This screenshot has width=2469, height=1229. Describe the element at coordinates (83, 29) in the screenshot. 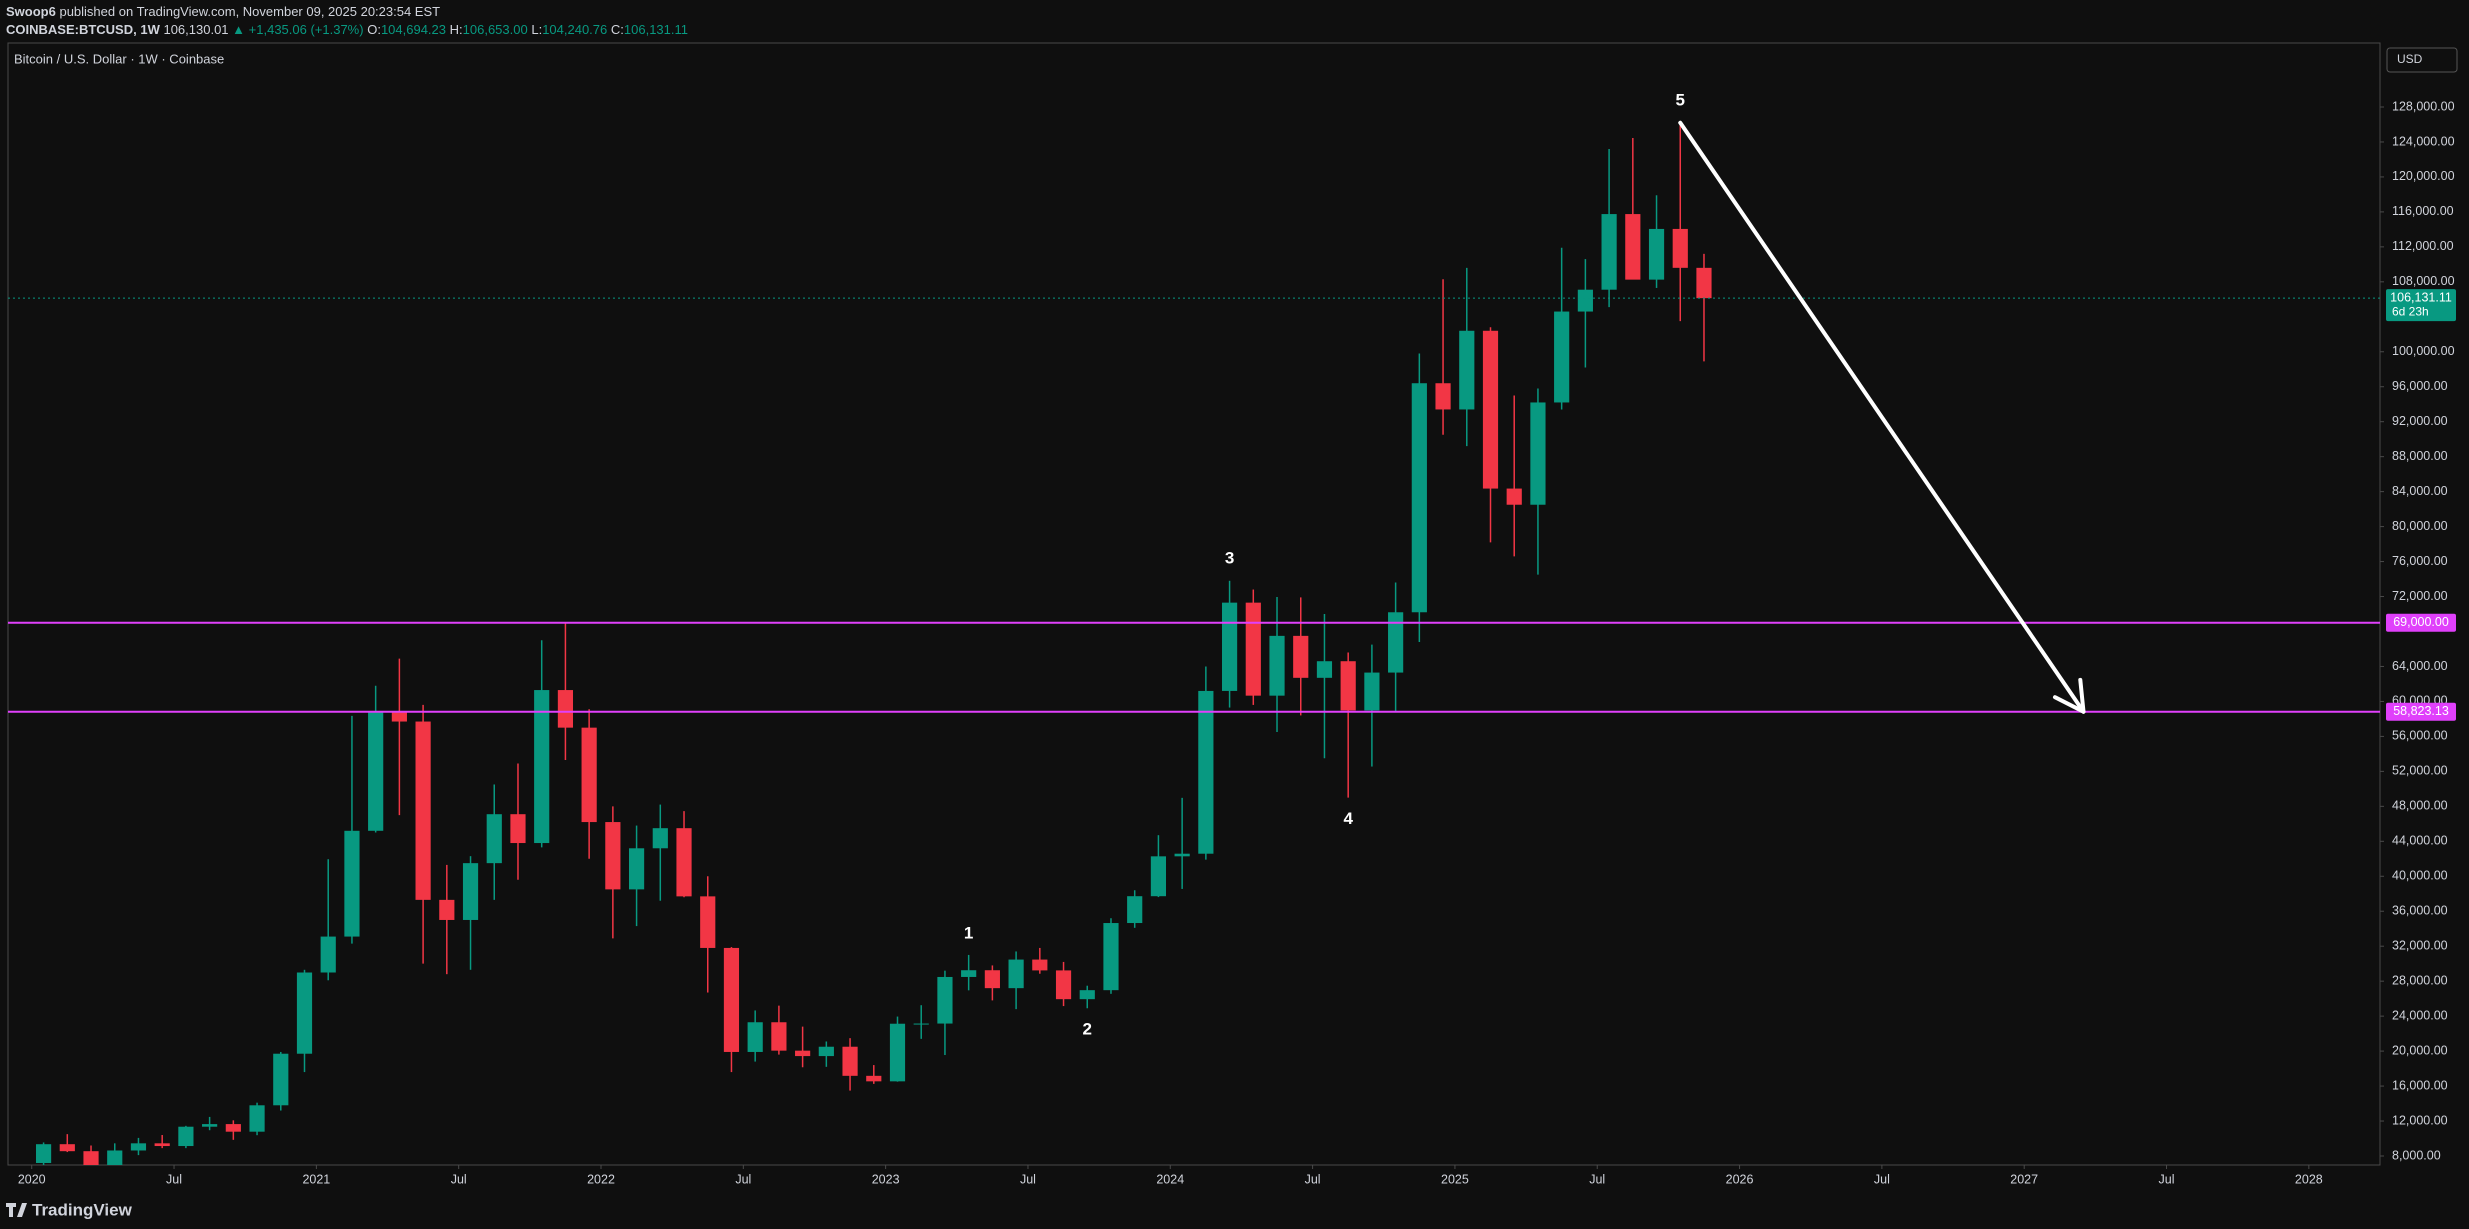

I see `symbol: COINBASE:BTCUSD, 1W` at that location.